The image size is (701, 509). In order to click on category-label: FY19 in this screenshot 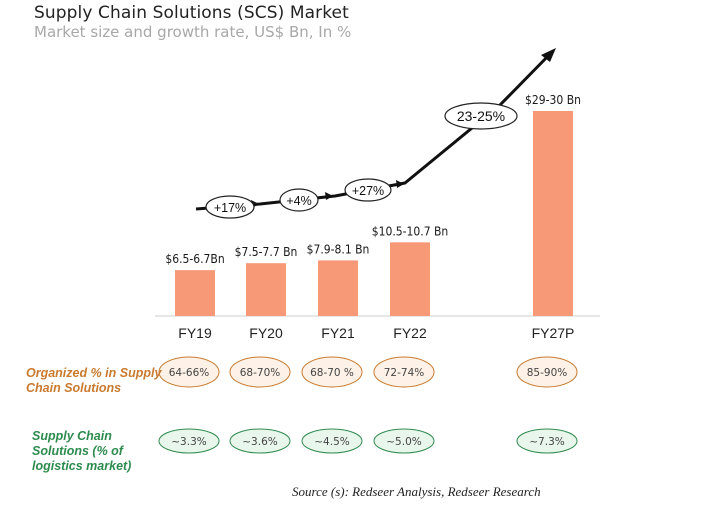, I will do `click(195, 333)`.